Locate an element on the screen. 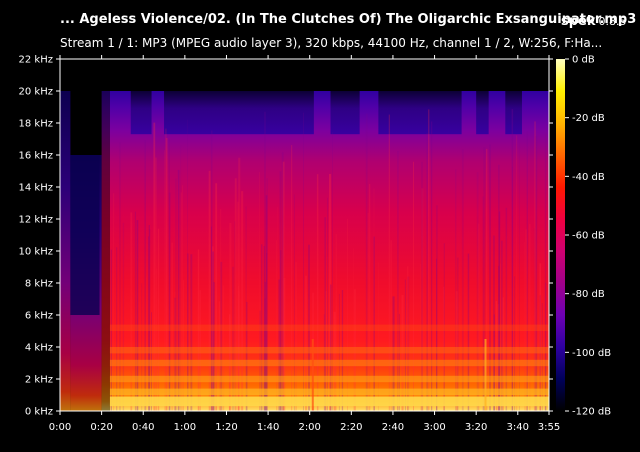 The image size is (640, 452). colorbar-tick-label: -60 dB is located at coordinates (588, 236).